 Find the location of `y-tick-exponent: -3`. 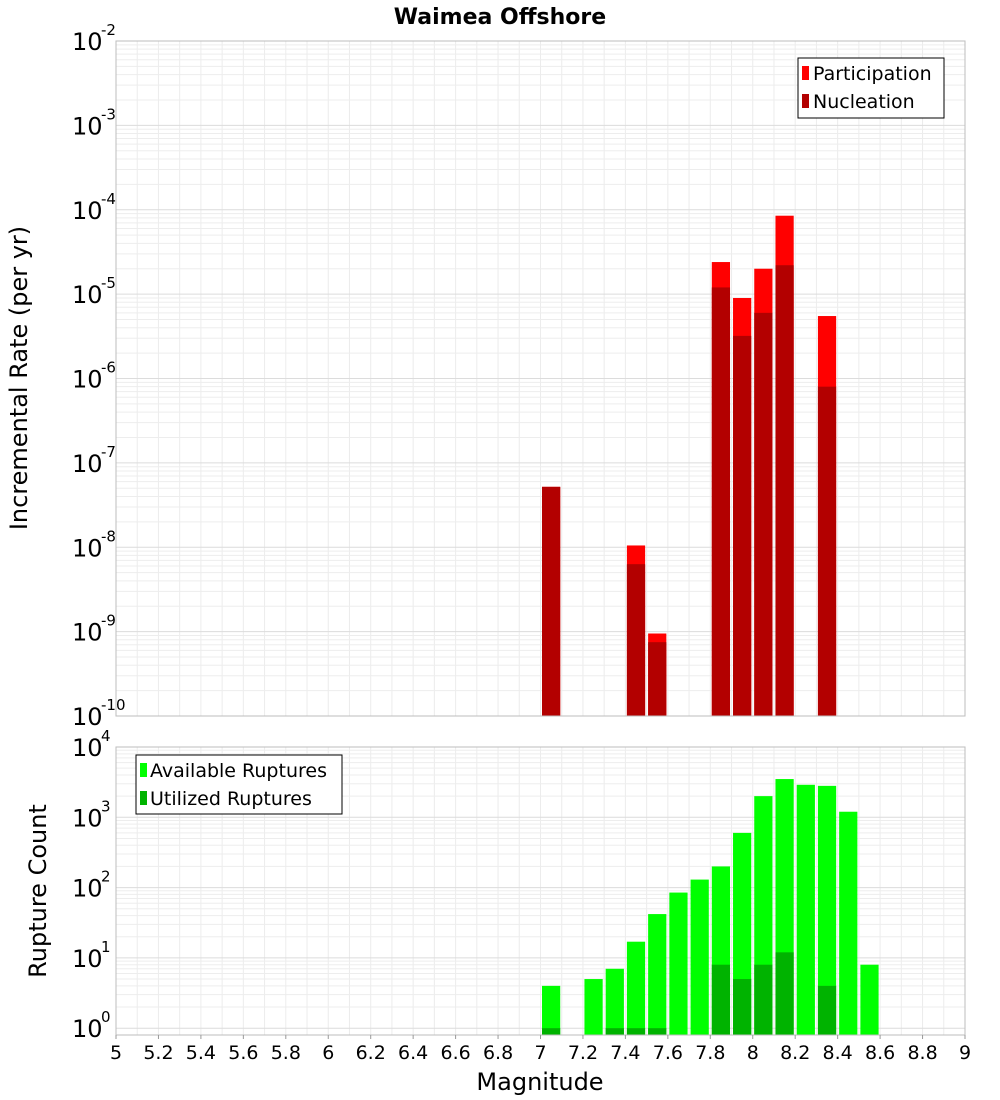

y-tick-exponent: -3 is located at coordinates (108, 114).